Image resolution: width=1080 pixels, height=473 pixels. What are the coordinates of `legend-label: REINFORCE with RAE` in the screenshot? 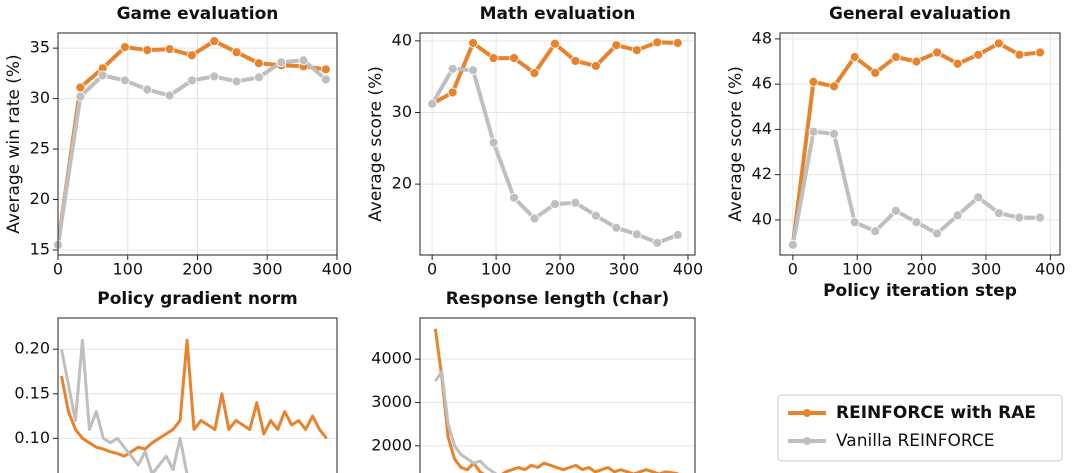 It's located at (936, 413).